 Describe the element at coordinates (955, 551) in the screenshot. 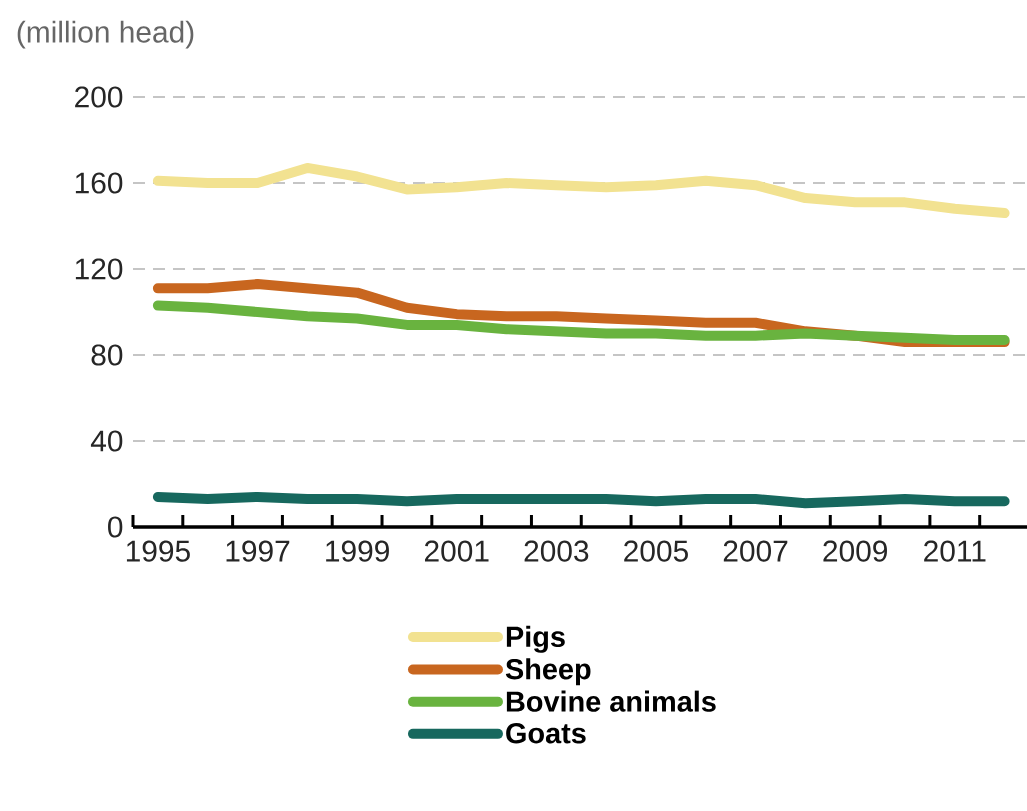

I see `x-tick-label: 2011` at that location.